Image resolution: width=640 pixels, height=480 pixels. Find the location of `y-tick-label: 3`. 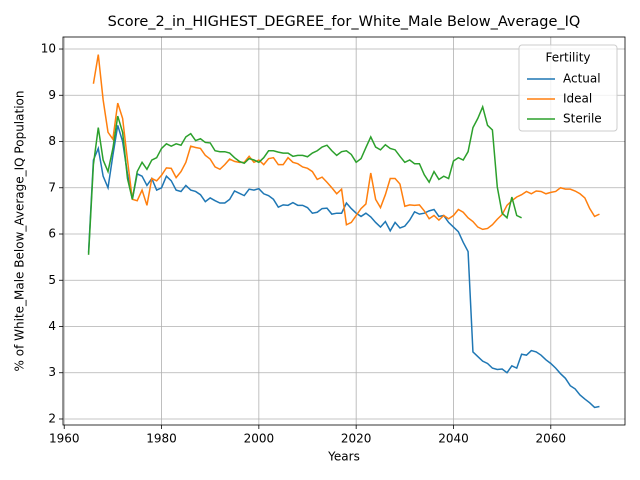

y-tick-label: 3 is located at coordinates (52, 372).